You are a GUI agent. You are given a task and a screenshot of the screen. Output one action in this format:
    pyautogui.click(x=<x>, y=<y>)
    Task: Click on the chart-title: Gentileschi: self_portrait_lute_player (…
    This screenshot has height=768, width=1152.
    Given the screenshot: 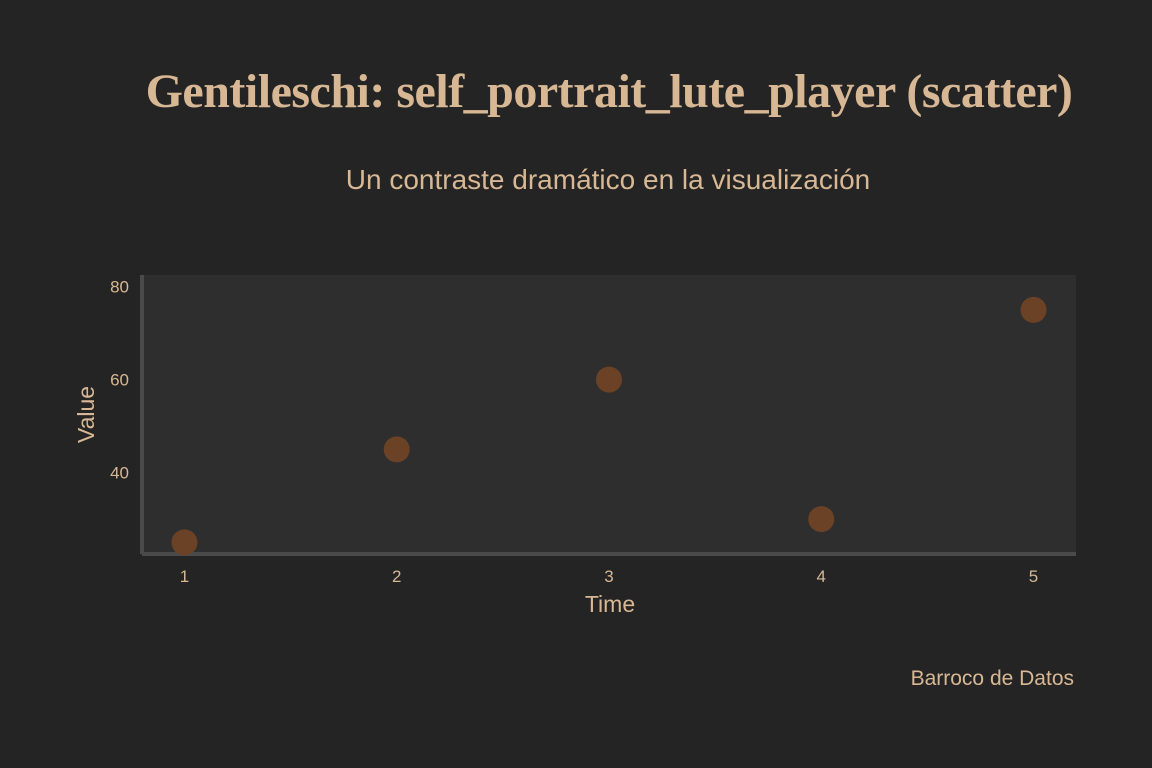 What is the action you would take?
    pyautogui.click(x=609, y=91)
    